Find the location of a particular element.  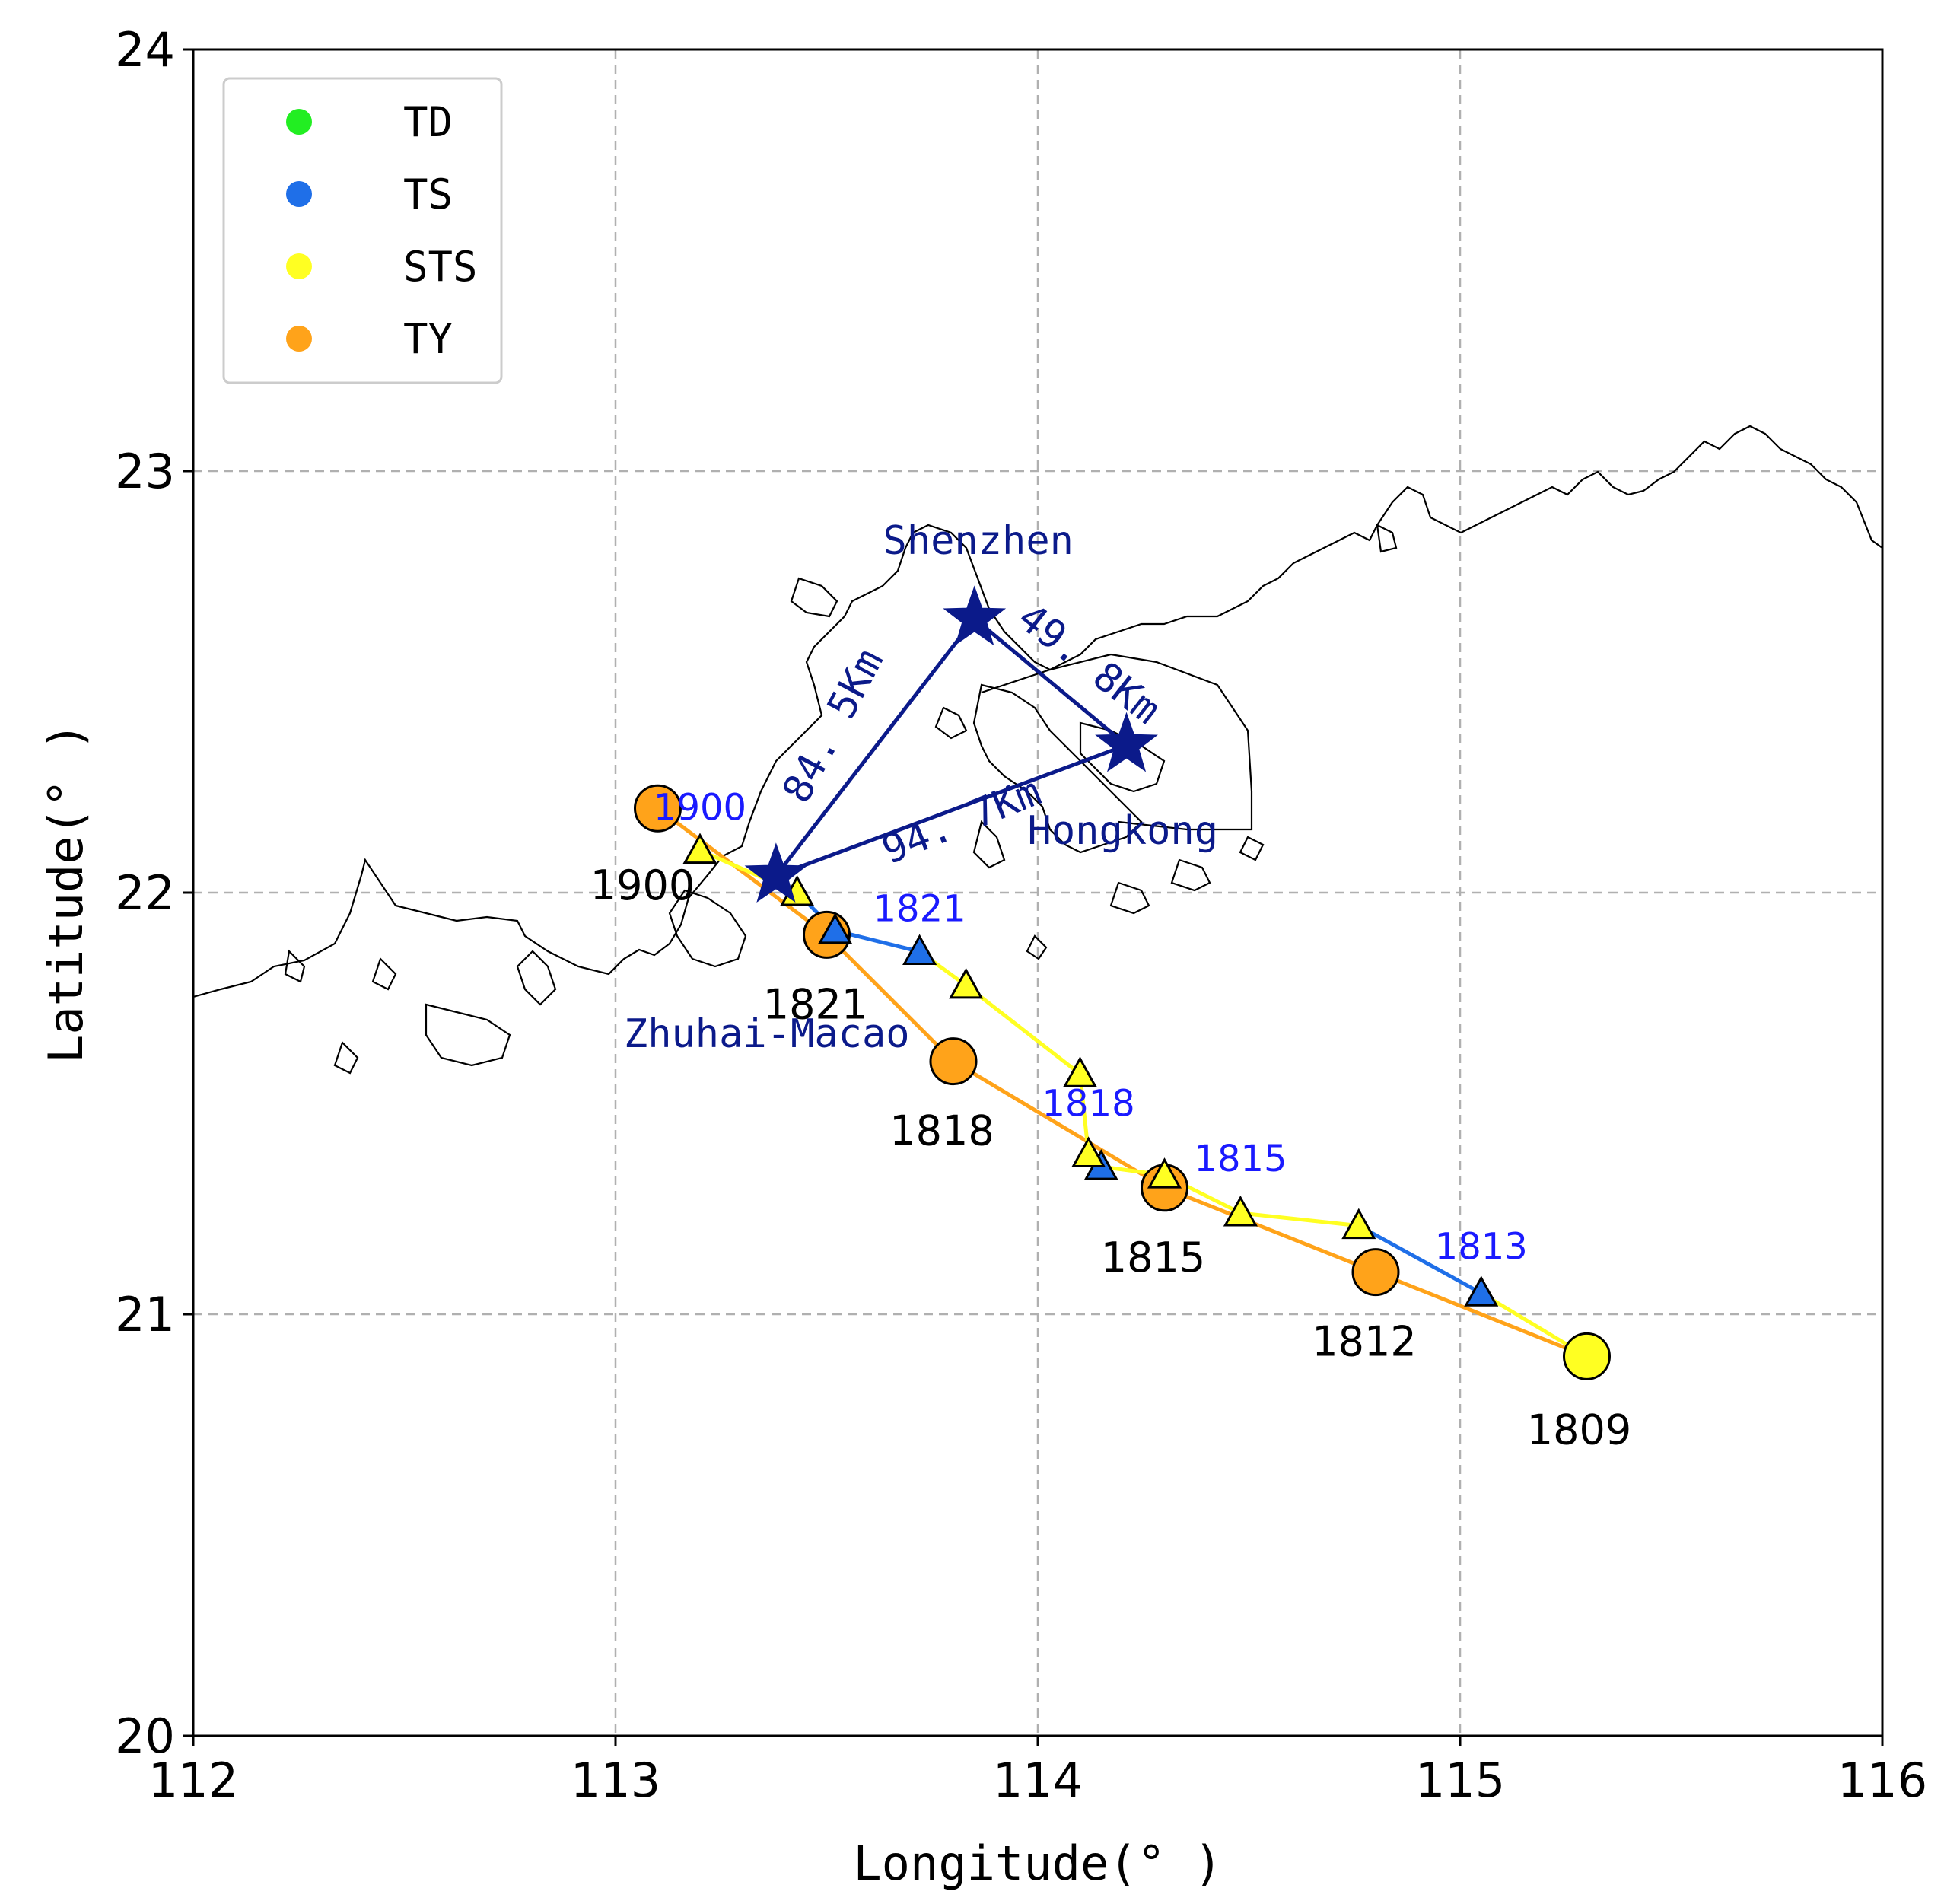

y-tick-label: 21 is located at coordinates (145, 1314).